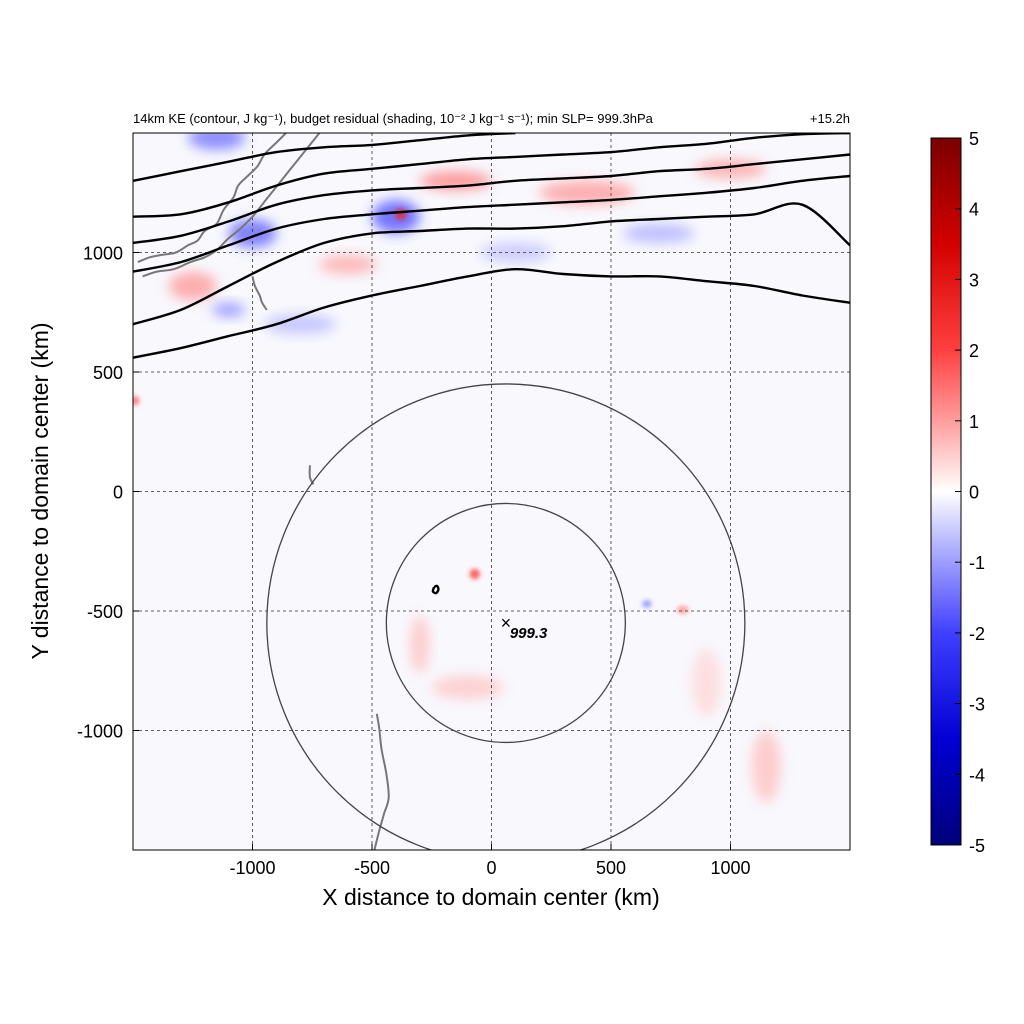 The width and height of the screenshot is (1024, 1024). Describe the element at coordinates (100, 732) in the screenshot. I see `y-tick-label: -1000` at that location.